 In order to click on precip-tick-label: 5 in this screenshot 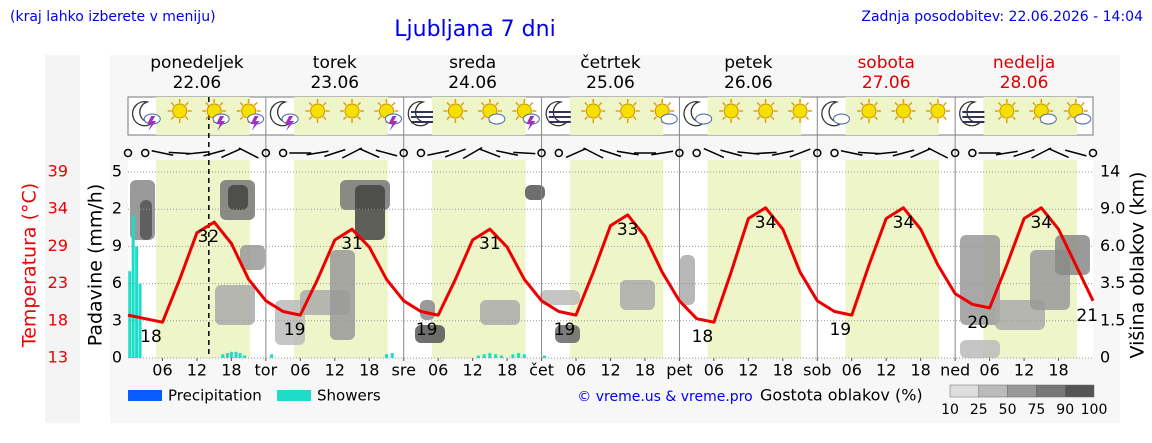, I will do `click(117, 171)`.